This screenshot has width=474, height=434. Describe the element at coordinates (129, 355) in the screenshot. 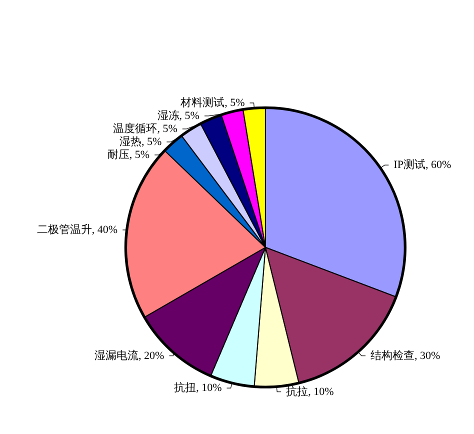

I see `slice-label: 湿漏电流, 20%` at that location.